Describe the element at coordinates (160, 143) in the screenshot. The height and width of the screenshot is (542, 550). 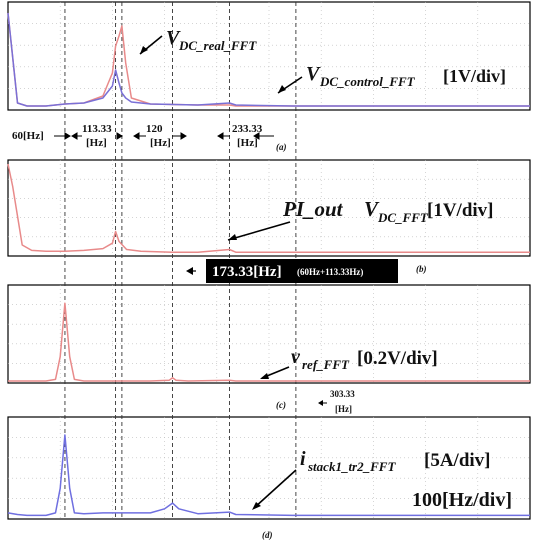
I see `freq-label-120-unit: [Hz]` at that location.